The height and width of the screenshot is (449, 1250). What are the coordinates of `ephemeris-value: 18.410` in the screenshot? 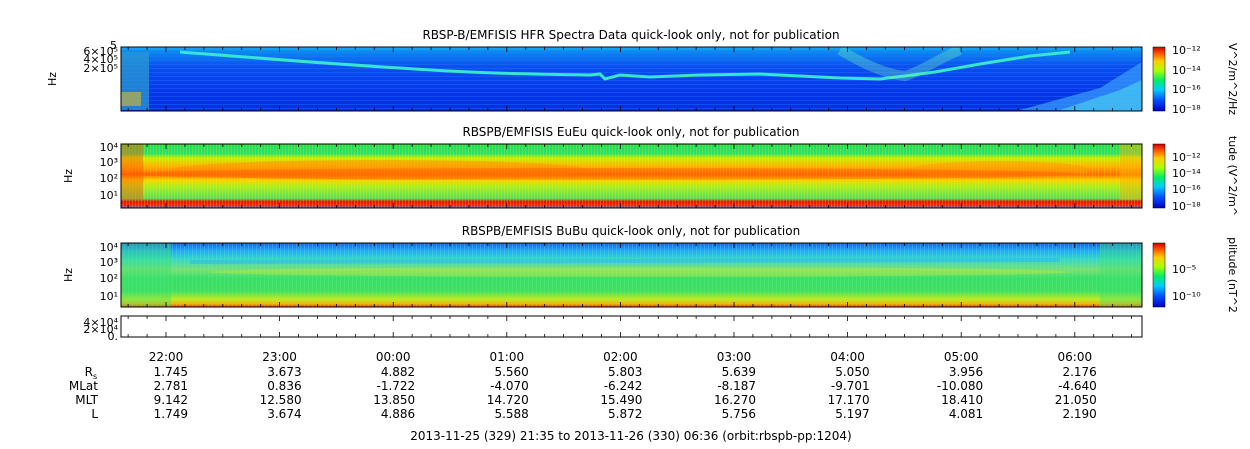 It's located at (962, 400).